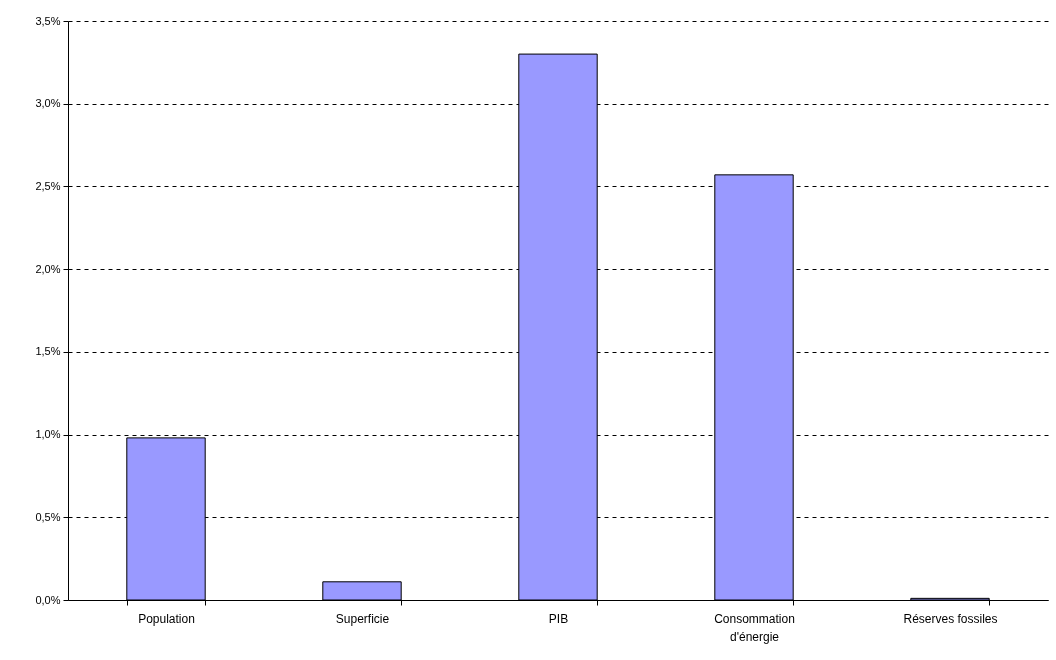  Describe the element at coordinates (48, 20) in the screenshot. I see `y-tick-label: 3,5%` at that location.